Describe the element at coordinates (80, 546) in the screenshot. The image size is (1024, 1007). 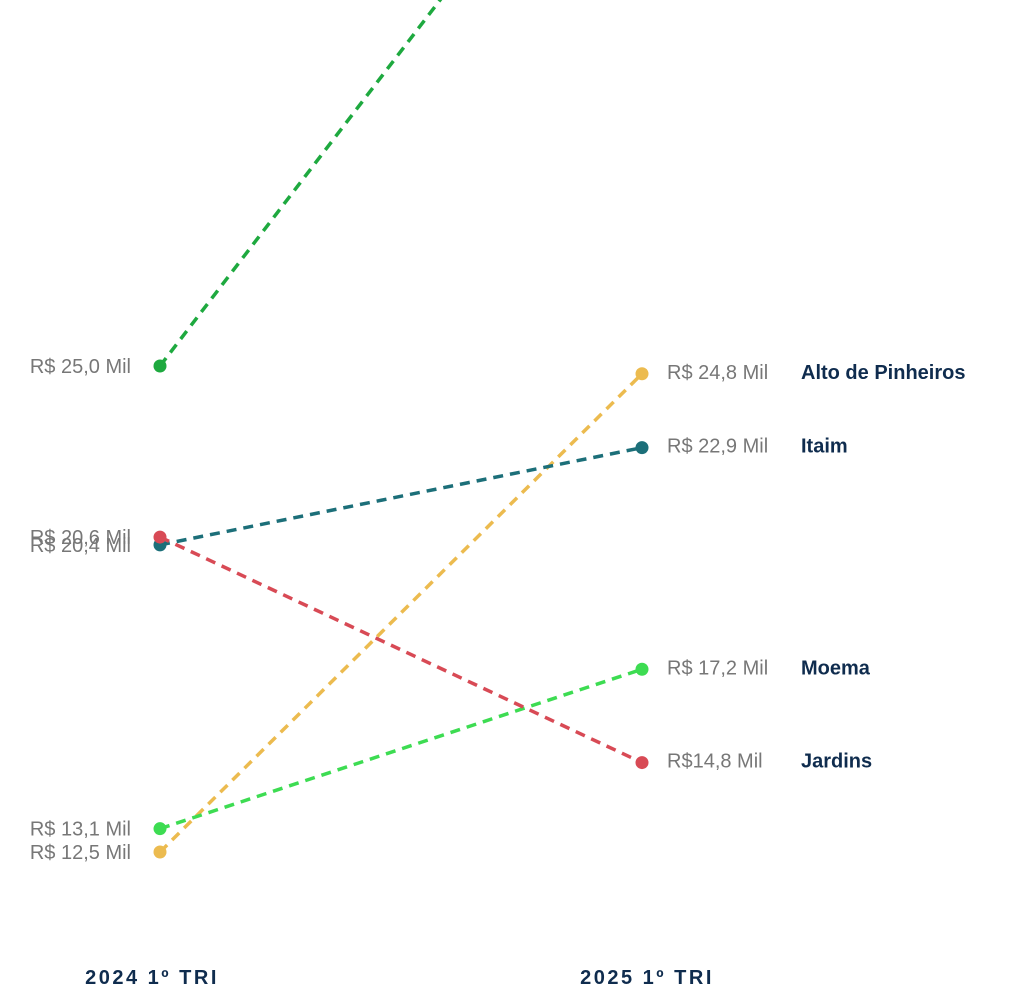
I see `value-label-start-itaim: R$ 20,4 Mil` at that location.